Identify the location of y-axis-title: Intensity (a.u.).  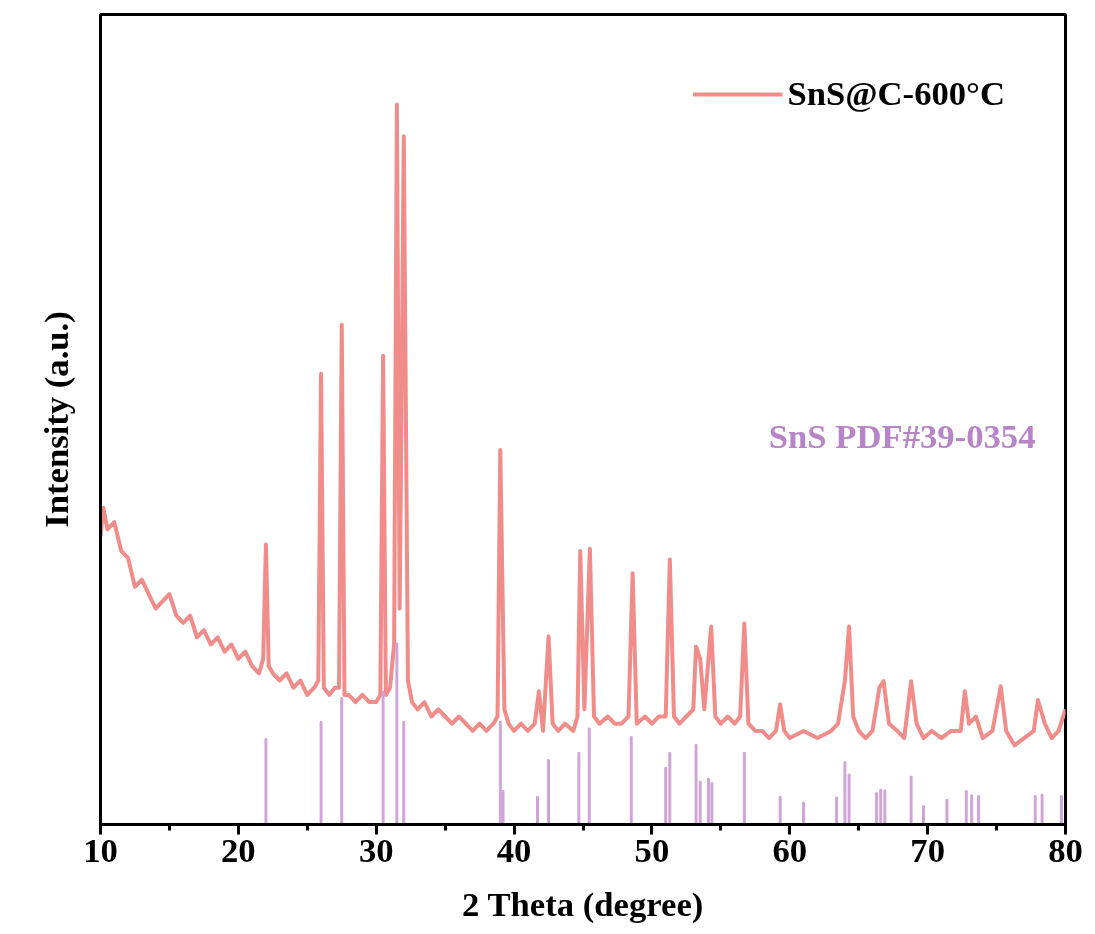
(56, 419).